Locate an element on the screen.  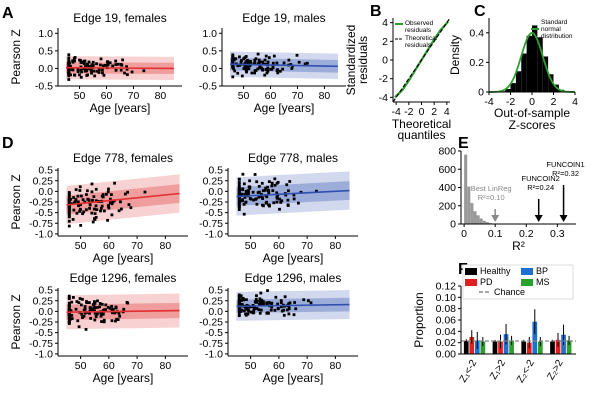
annotation-value: R²=0.32 is located at coordinates (565, 173).